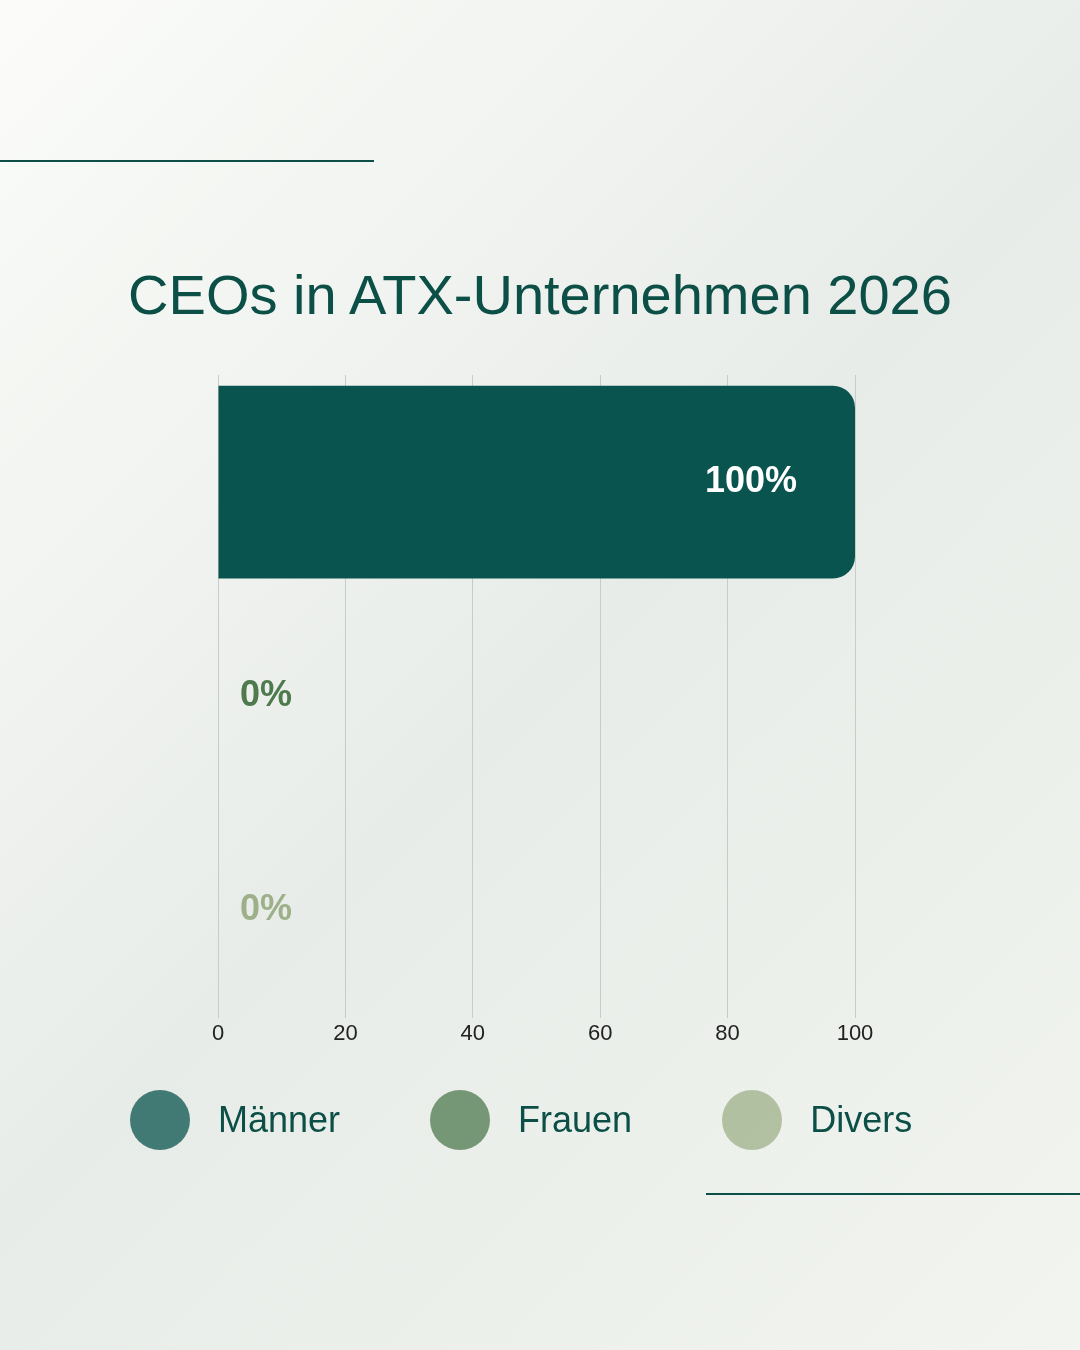 Image resolution: width=1080 pixels, height=1350 pixels. I want to click on x-tick-label: 20, so click(345, 1032).